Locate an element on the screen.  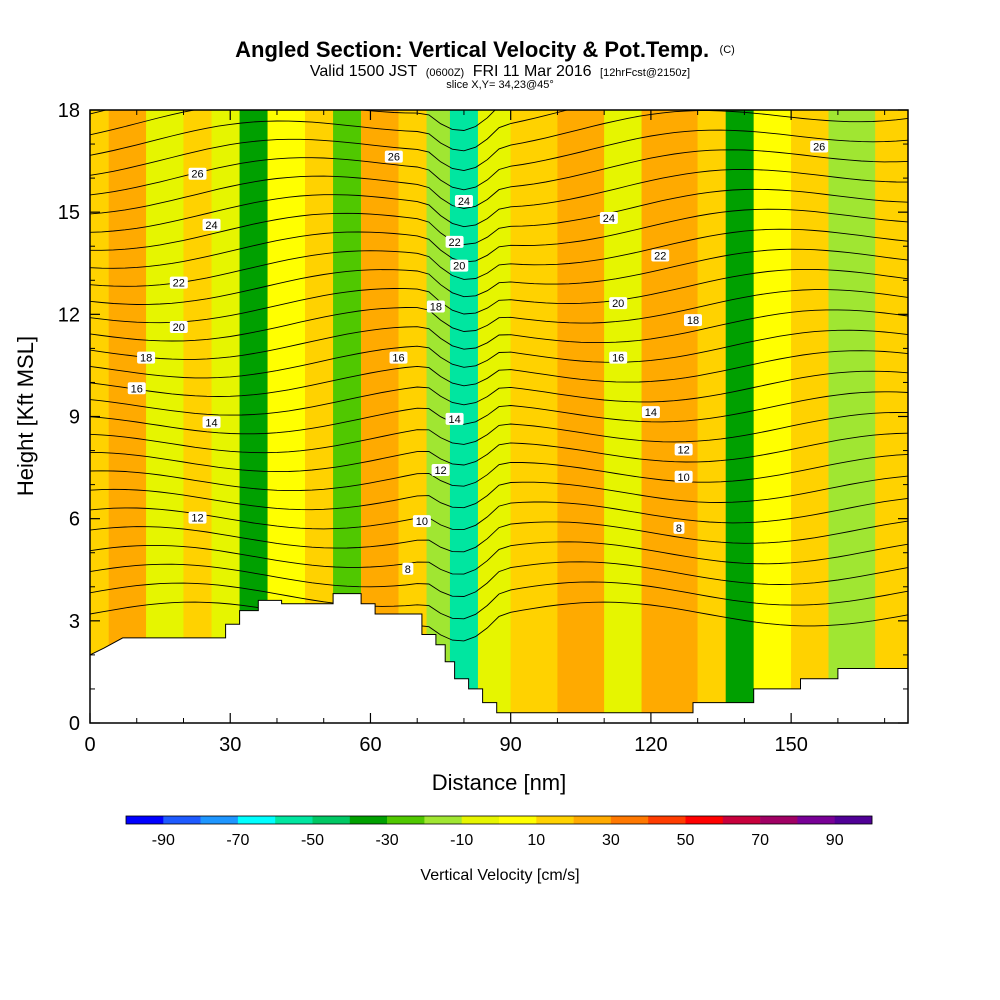
y-tick-label: 15 is located at coordinates (69, 213).